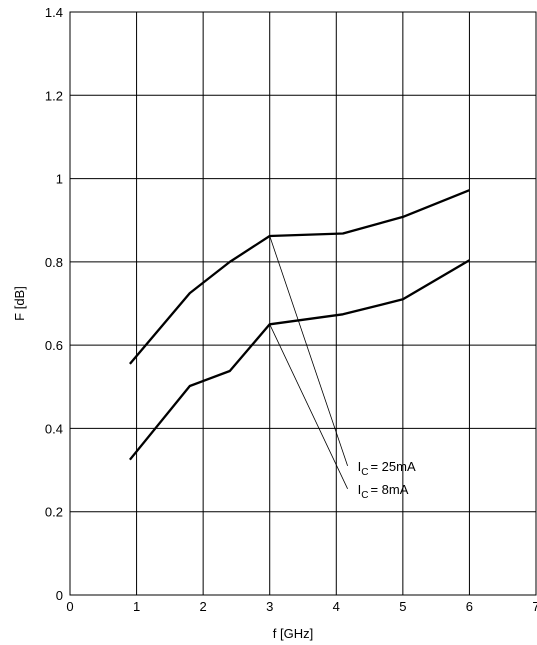 This screenshot has width=537, height=645. I want to click on y-tick-label: 0.8, so click(54, 262).